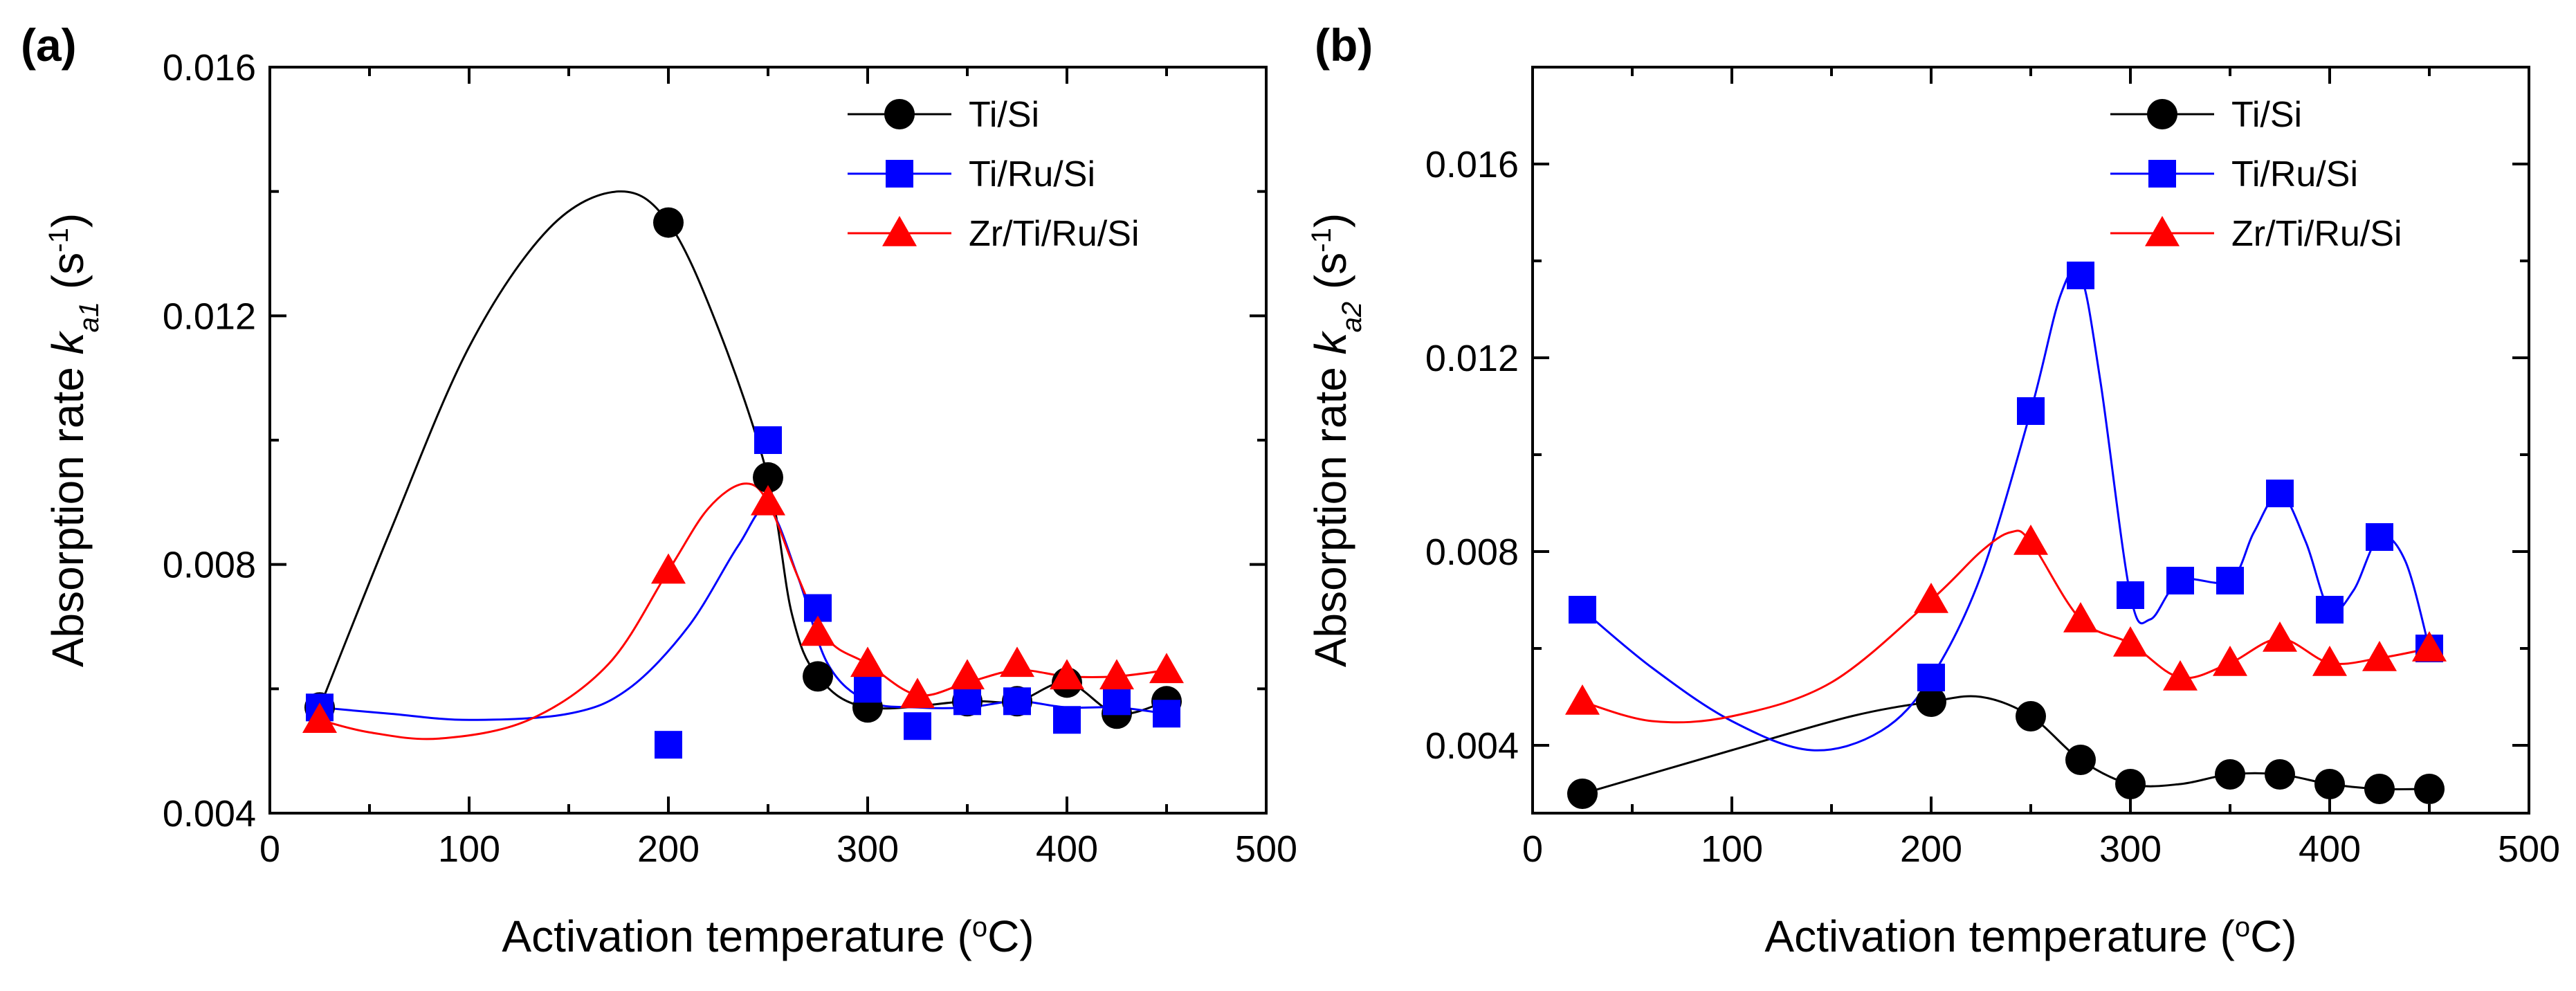 The image size is (2576, 991). I want to click on panel-label: (a), so click(49, 45).